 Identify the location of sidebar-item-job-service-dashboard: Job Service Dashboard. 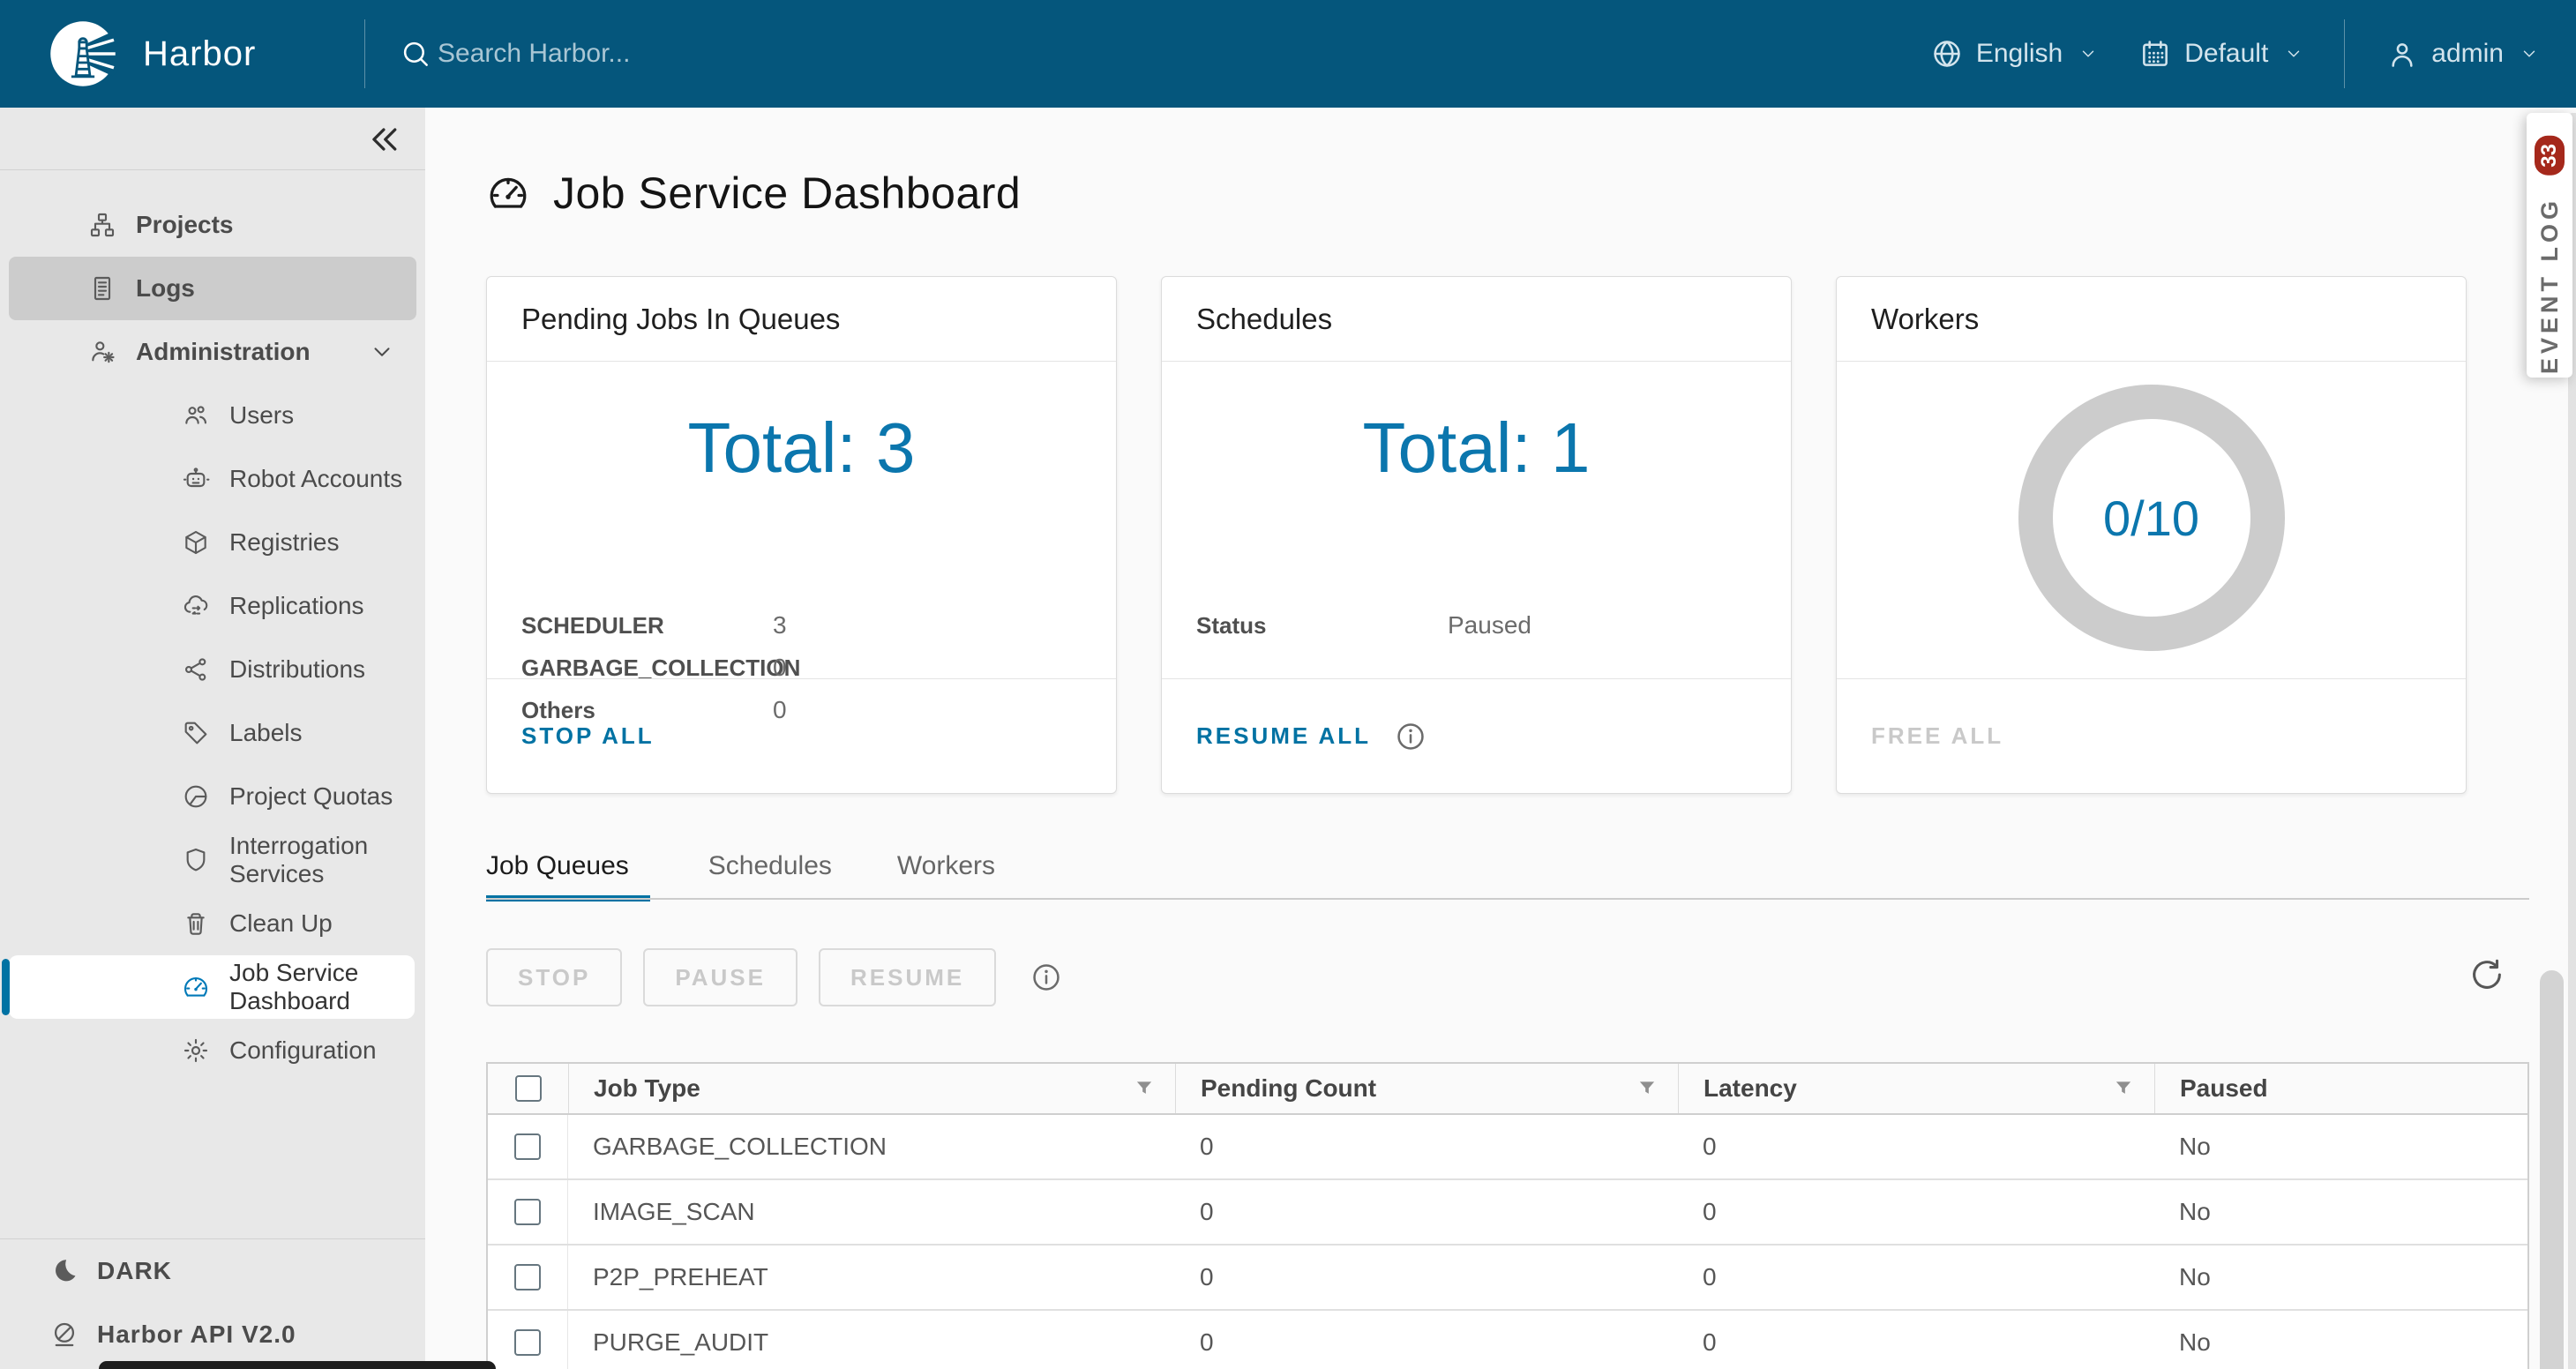
(209, 987).